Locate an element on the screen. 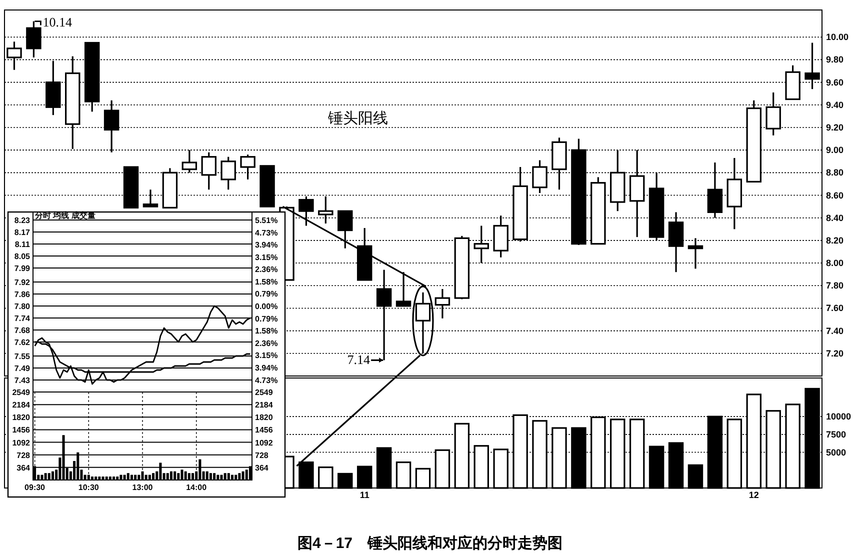 This screenshot has height=558, width=859. y-tick-label: 7.68 is located at coordinates (22, 330).